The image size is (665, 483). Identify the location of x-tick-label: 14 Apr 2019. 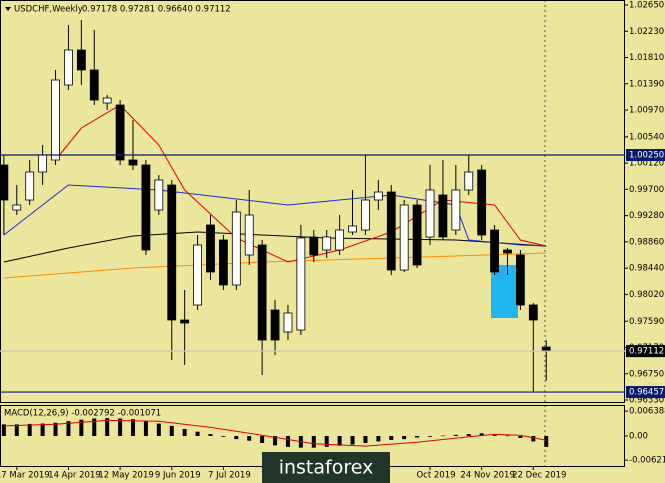
(74, 476).